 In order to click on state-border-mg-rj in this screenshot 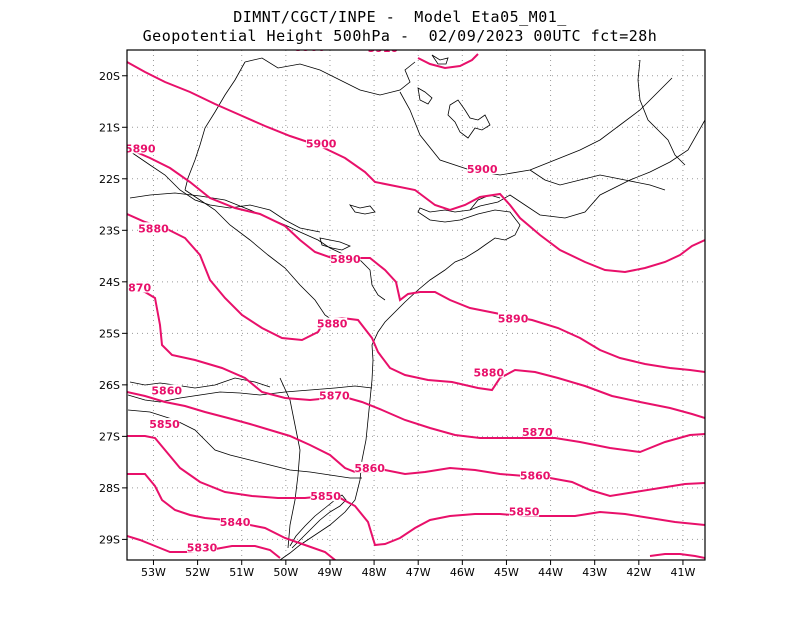, I will do `click(536, 126)`.